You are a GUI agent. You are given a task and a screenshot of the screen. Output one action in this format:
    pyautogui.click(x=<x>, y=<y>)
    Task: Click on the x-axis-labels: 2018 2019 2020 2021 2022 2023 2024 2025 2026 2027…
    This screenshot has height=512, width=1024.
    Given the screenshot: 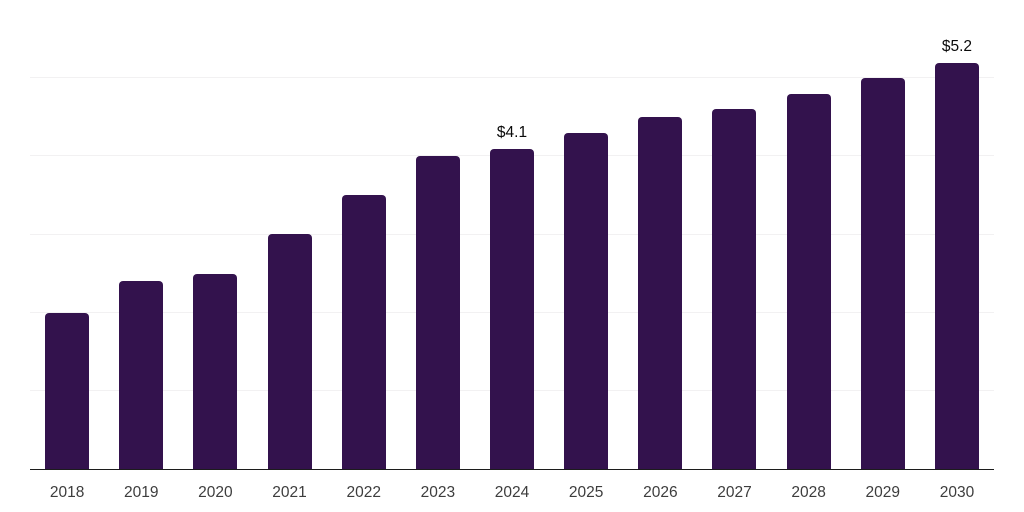 What is the action you would take?
    pyautogui.click(x=512, y=493)
    